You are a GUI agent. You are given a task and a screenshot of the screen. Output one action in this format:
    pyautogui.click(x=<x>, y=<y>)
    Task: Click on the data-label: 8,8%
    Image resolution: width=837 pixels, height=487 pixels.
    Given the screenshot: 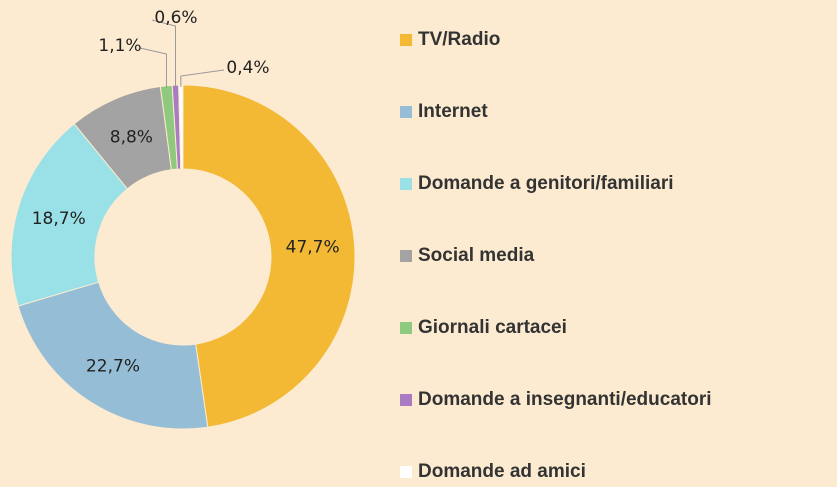 What is the action you would take?
    pyautogui.click(x=131, y=138)
    